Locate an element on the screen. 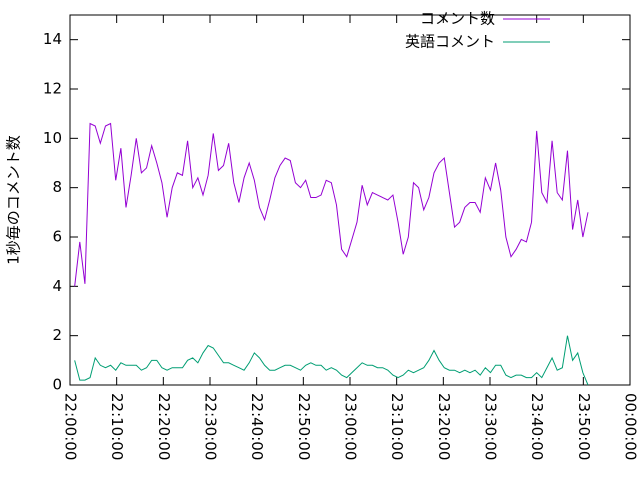  y-tick-label: 2 is located at coordinates (57, 335).